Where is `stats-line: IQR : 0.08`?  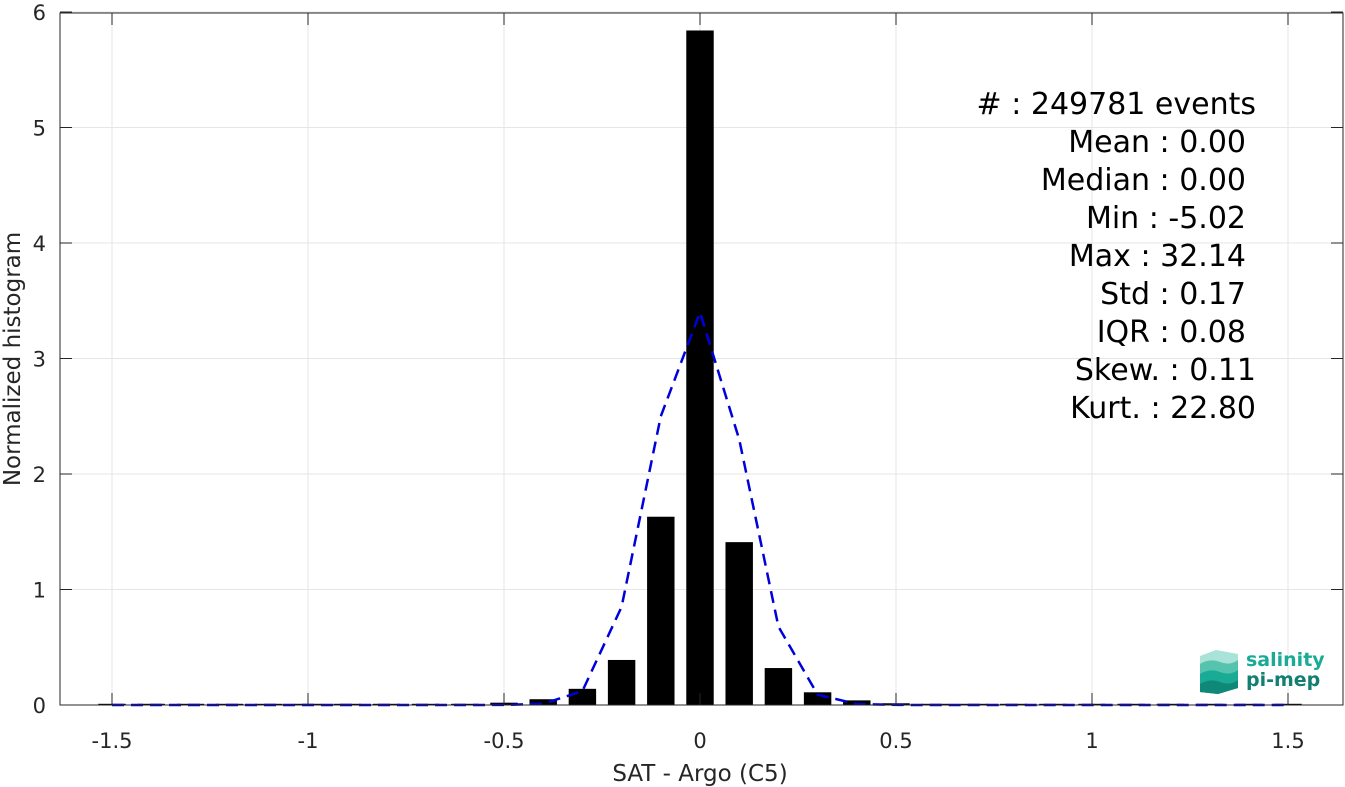 stats-line: IQR : 0.08 is located at coordinates (1171, 332).